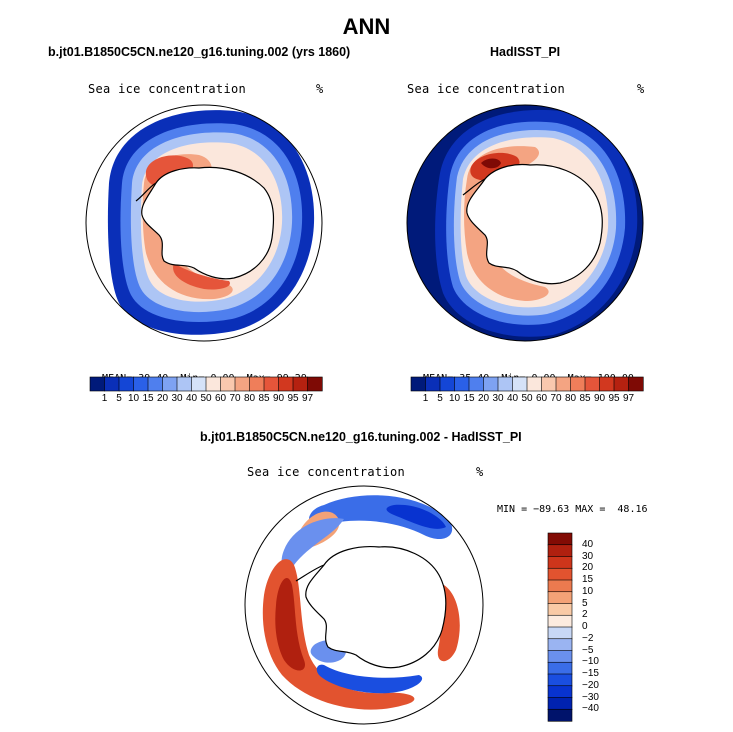  Describe the element at coordinates (119, 398) in the screenshot. I see `model-colorbar-tick-label: 5` at that location.